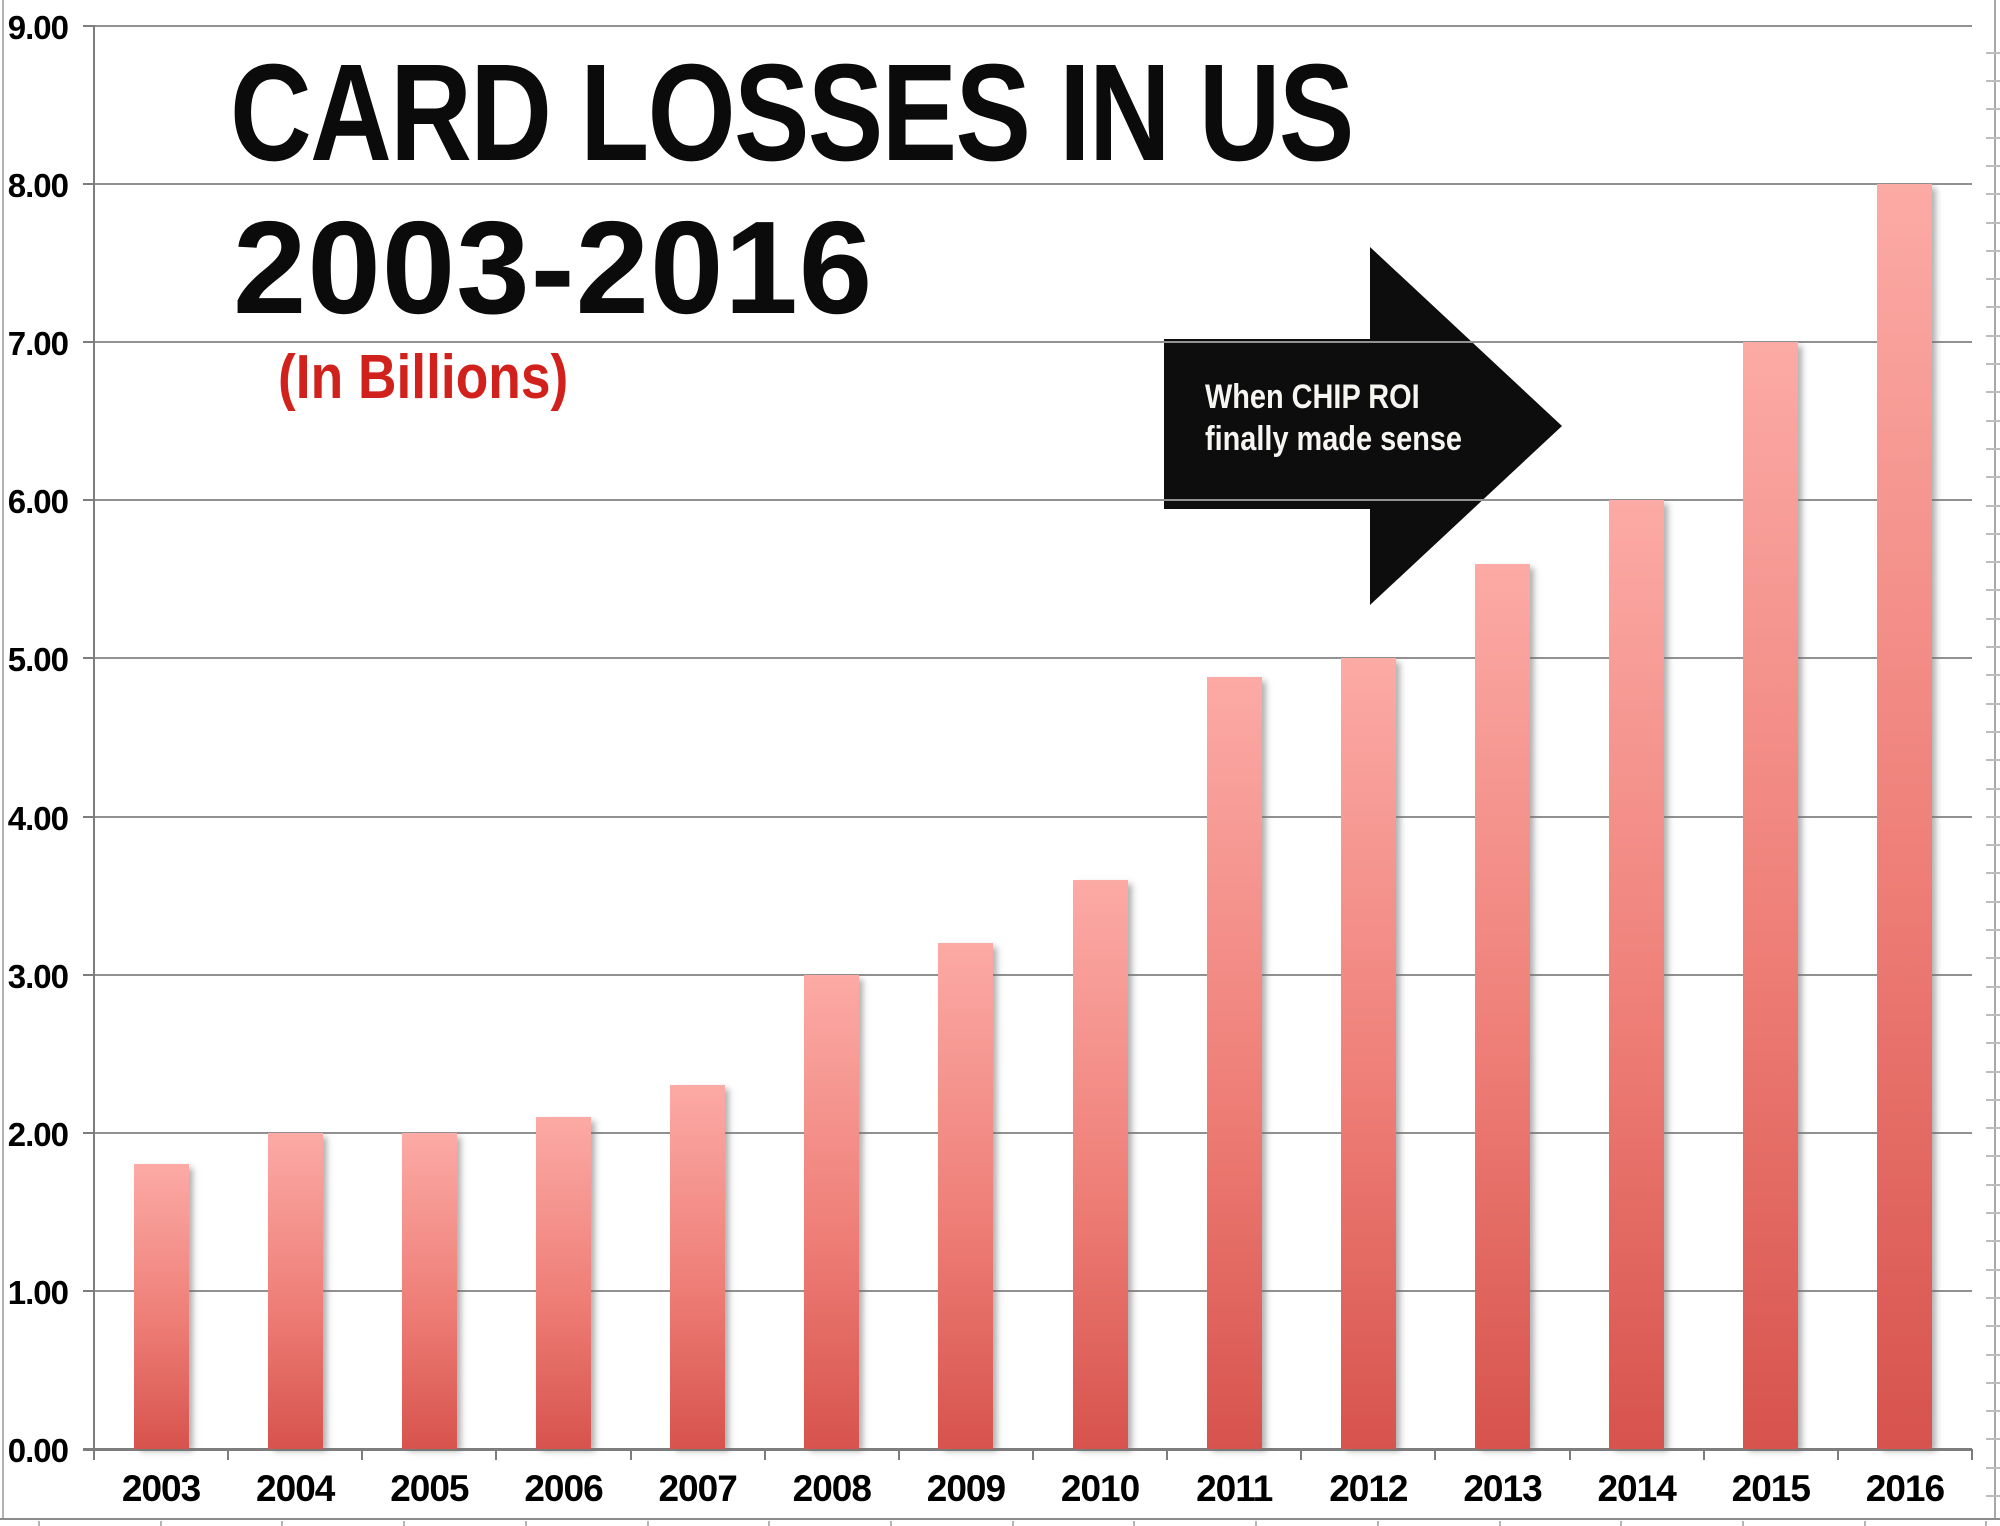 The height and width of the screenshot is (1526, 2000). What do you see at coordinates (1100, 1164) in the screenshot?
I see `bar-2010` at bounding box center [1100, 1164].